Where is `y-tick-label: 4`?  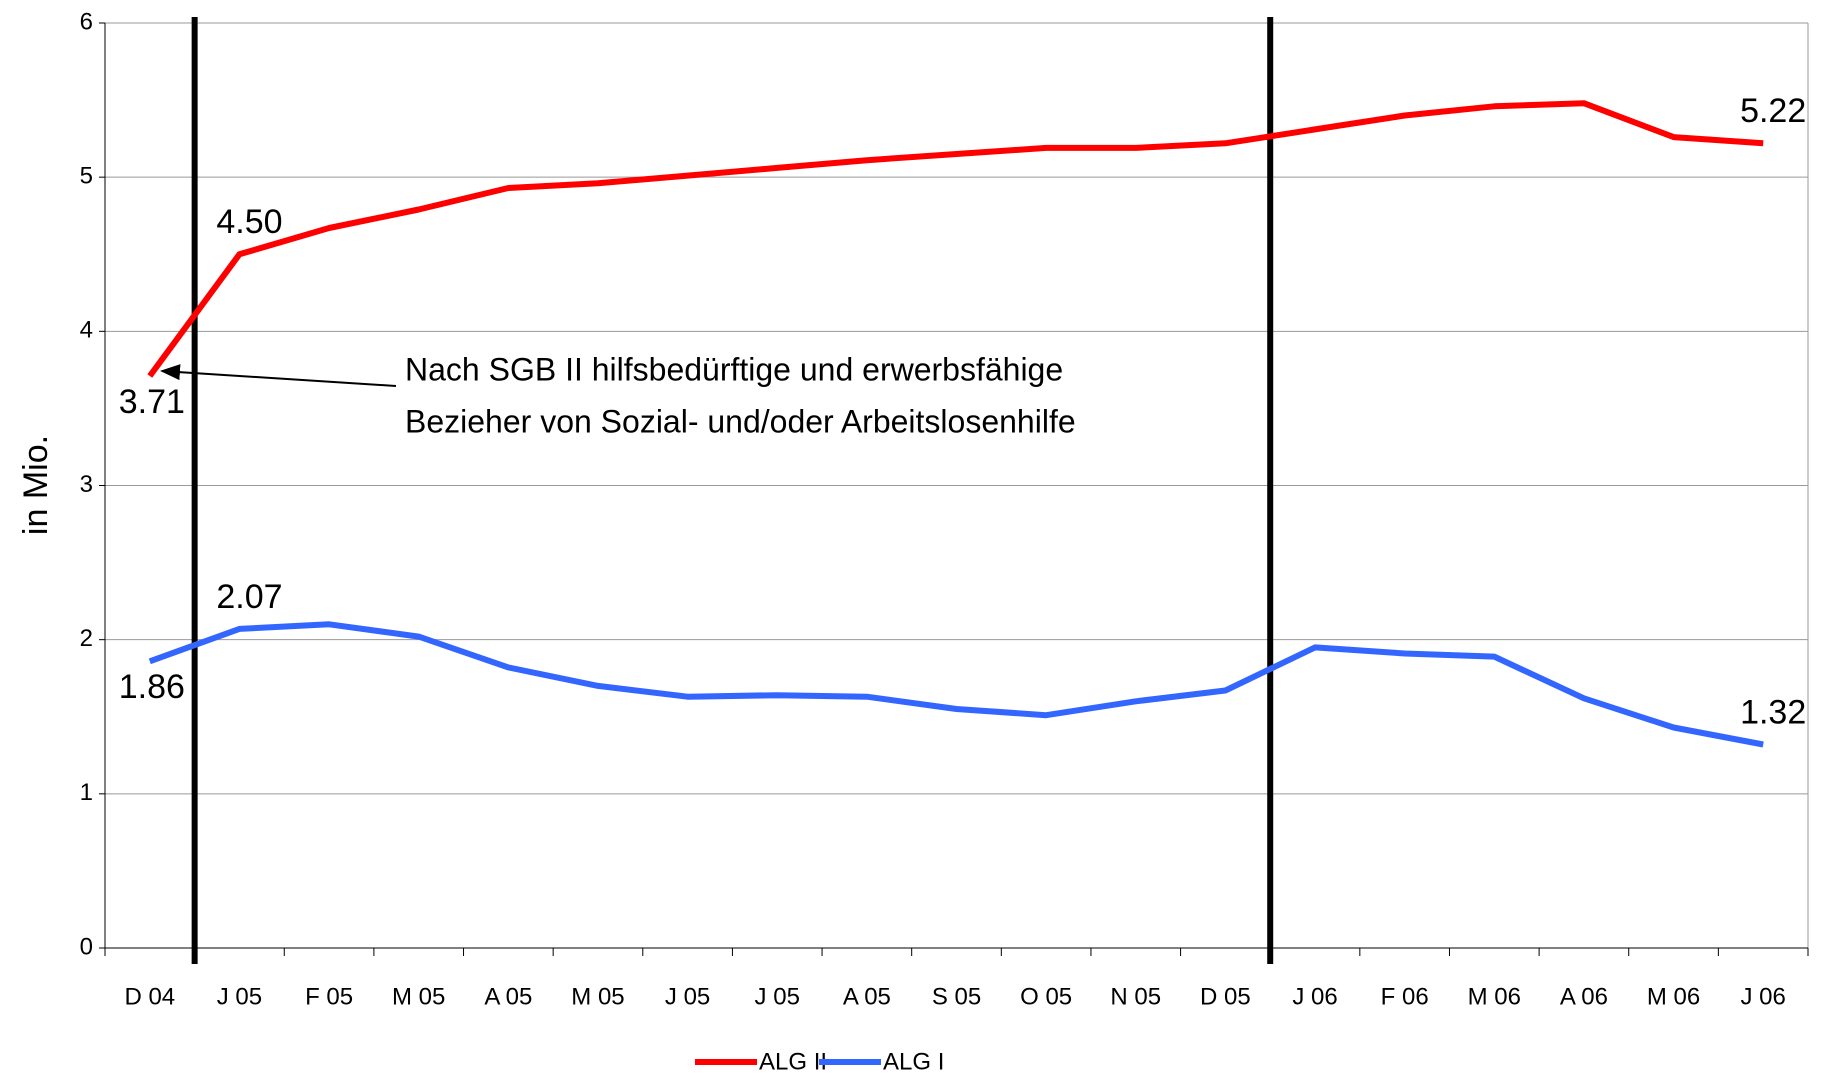
y-tick-label: 4 is located at coordinates (86, 330).